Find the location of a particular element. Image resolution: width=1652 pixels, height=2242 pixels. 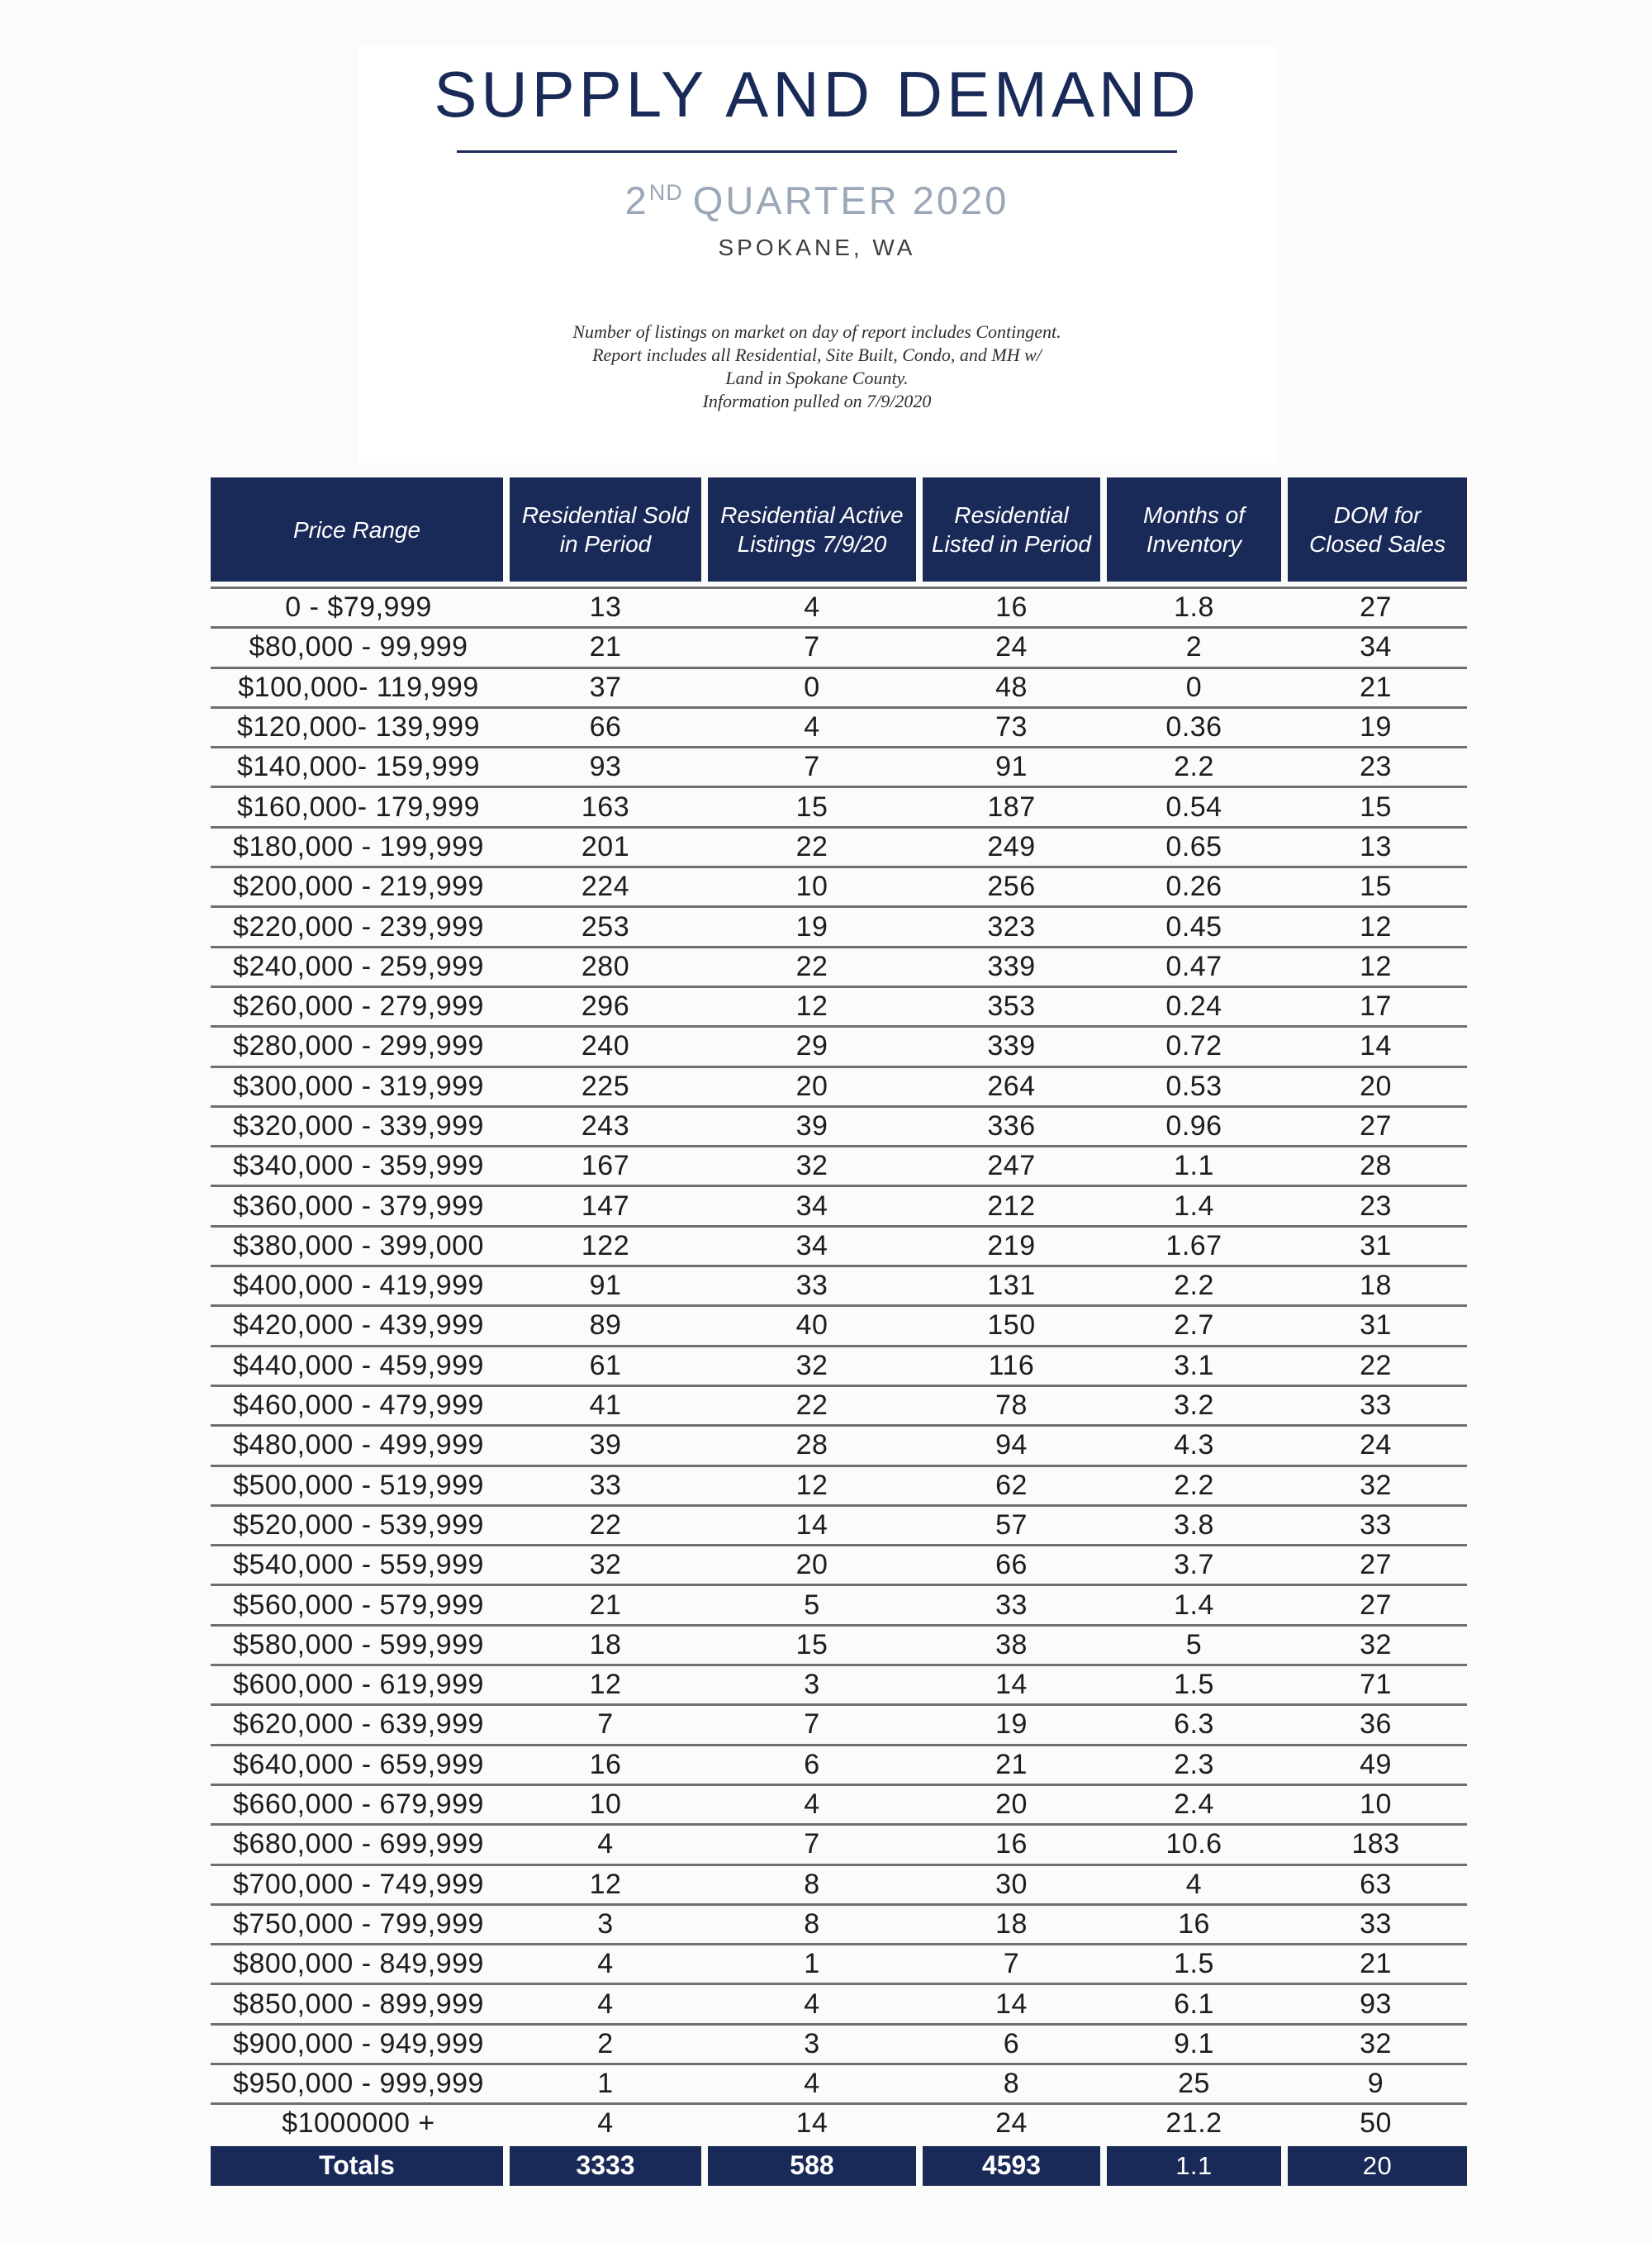

value-cell: 0.54 is located at coordinates (1193, 807).